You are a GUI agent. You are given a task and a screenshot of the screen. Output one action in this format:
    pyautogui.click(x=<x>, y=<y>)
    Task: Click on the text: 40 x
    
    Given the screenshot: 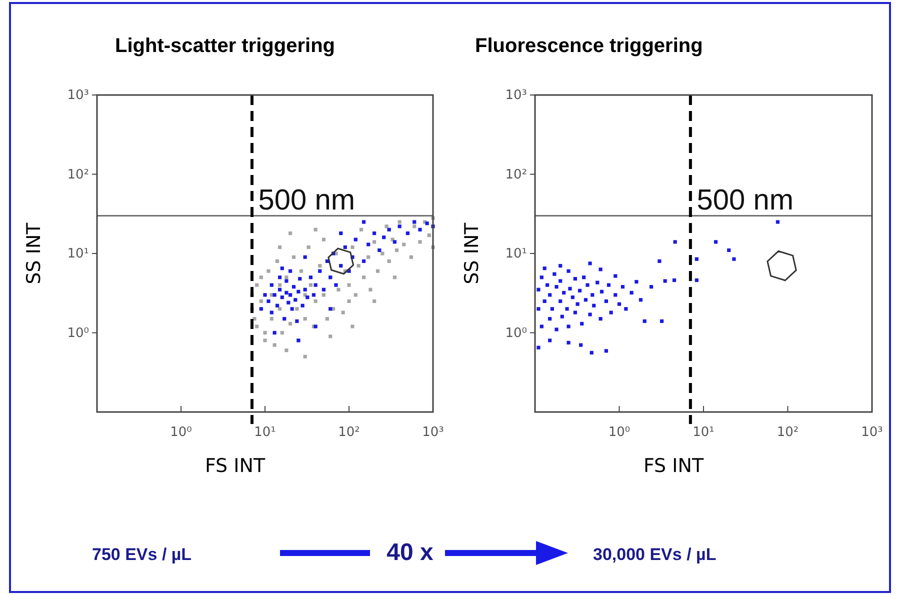 What is the action you would take?
    pyautogui.click(x=410, y=552)
    